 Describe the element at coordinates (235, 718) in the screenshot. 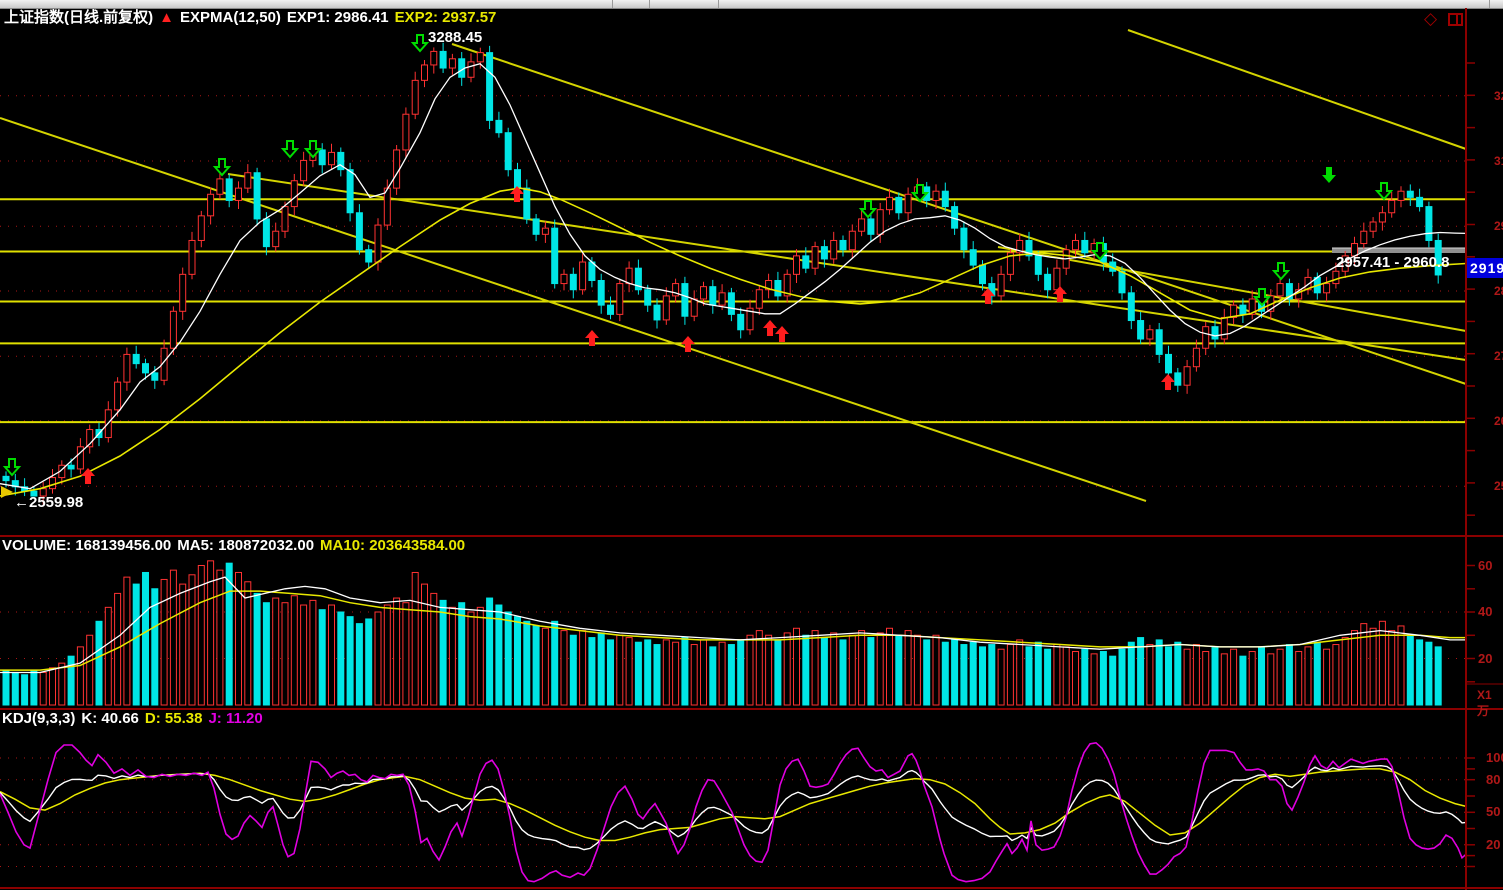

I see `kdj-j-value: J: 11.20` at that location.